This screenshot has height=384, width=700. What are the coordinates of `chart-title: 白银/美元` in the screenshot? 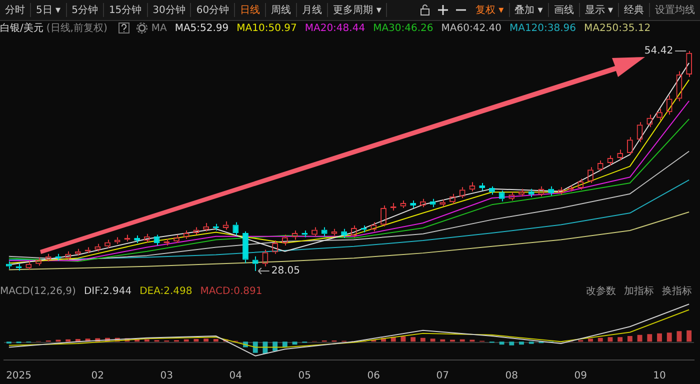 It's located at (22, 28).